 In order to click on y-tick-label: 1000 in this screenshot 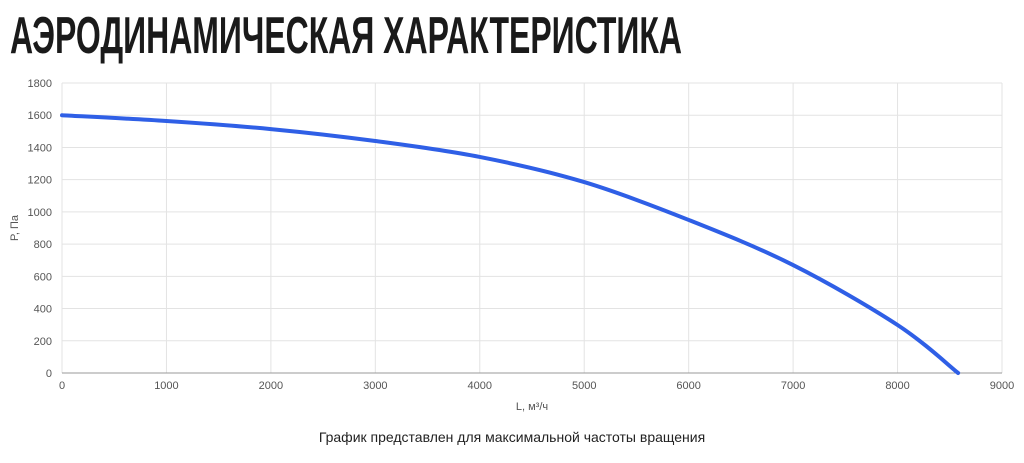, I will do `click(40, 213)`.